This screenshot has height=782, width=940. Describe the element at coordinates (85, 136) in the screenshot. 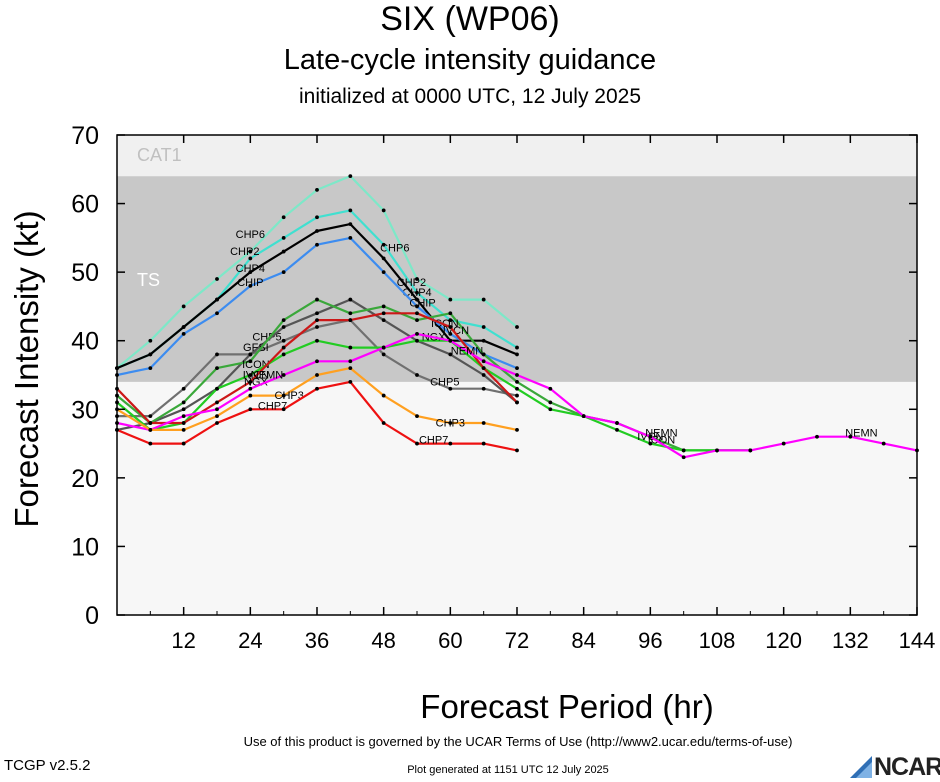

I see `y-tick-label: 70` at that location.